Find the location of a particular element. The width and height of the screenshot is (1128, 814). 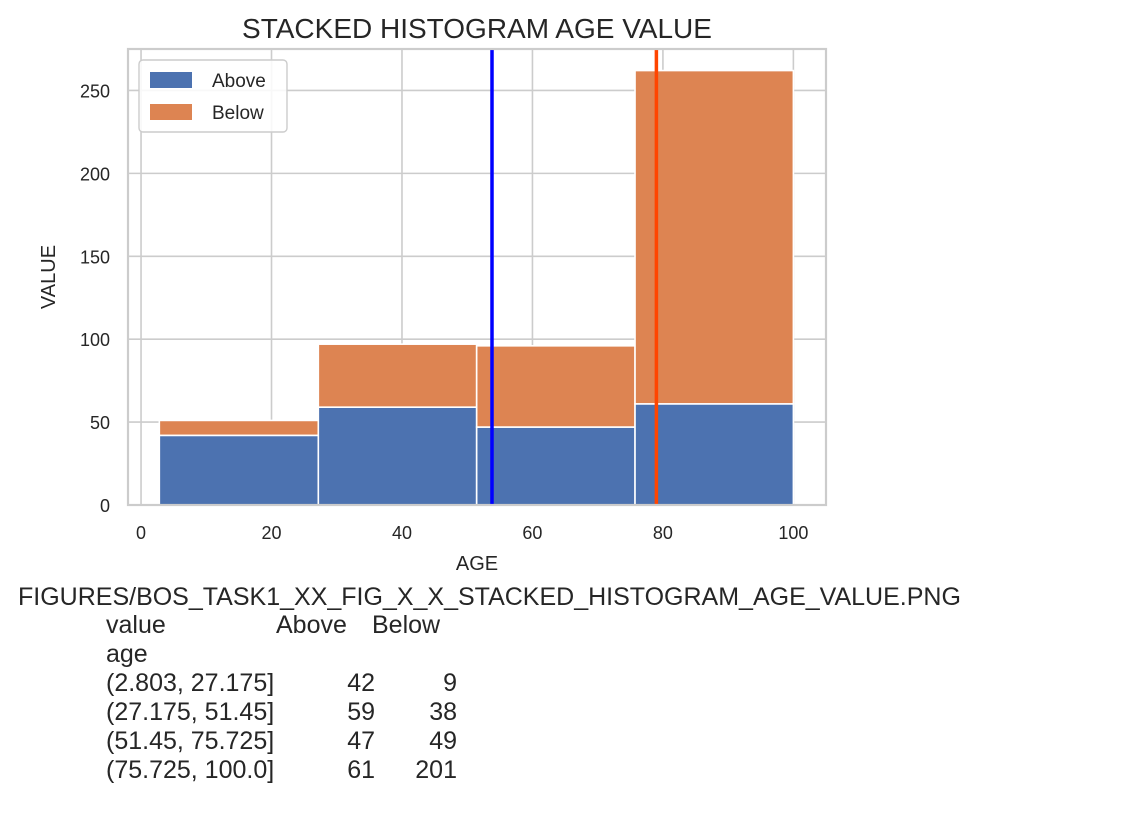

table-header-label: value is located at coordinates (136, 625).